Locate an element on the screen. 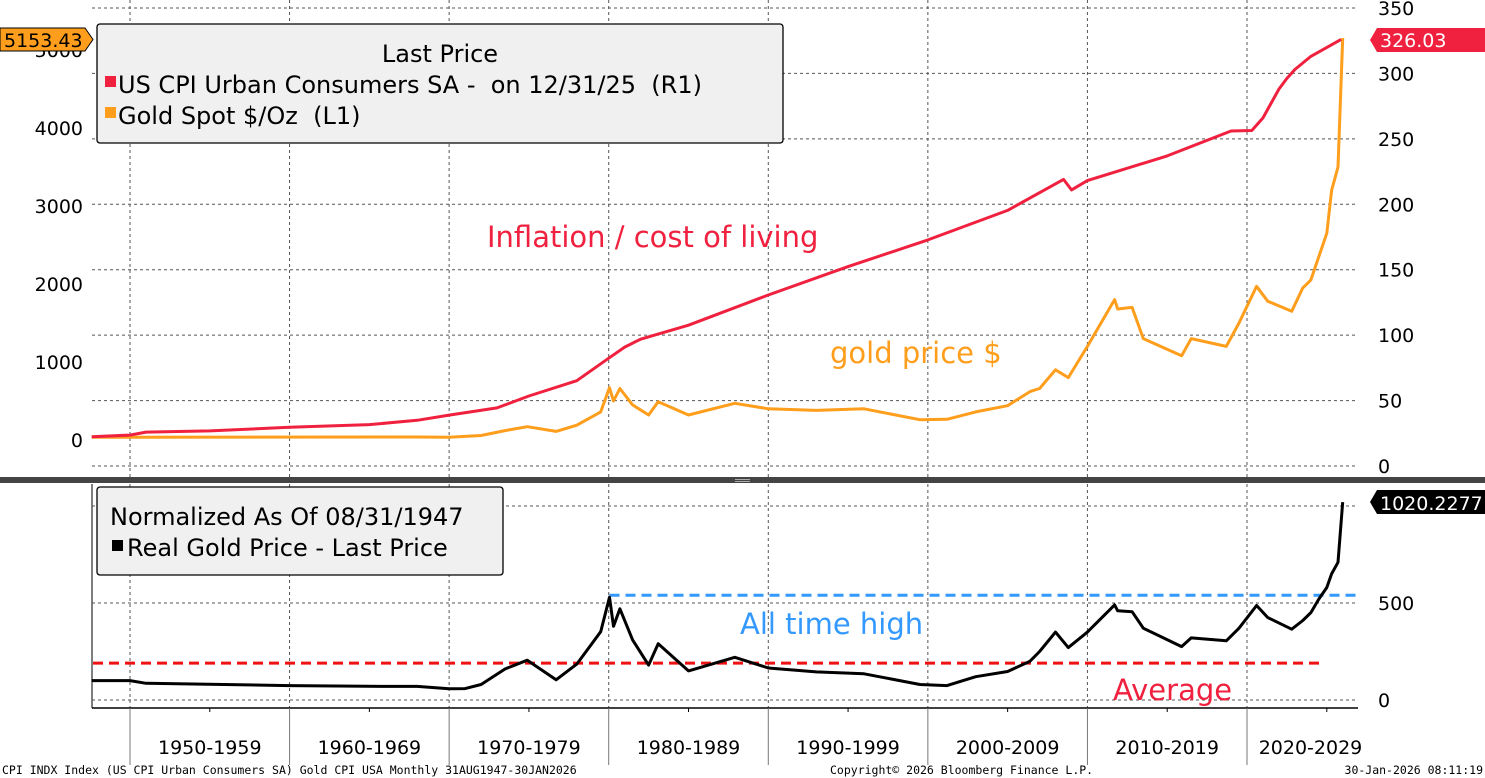 This screenshot has height=778, width=1485. footer-copyright: Copyright© 2026 Bloomberg Finance L.P. is located at coordinates (961, 770).